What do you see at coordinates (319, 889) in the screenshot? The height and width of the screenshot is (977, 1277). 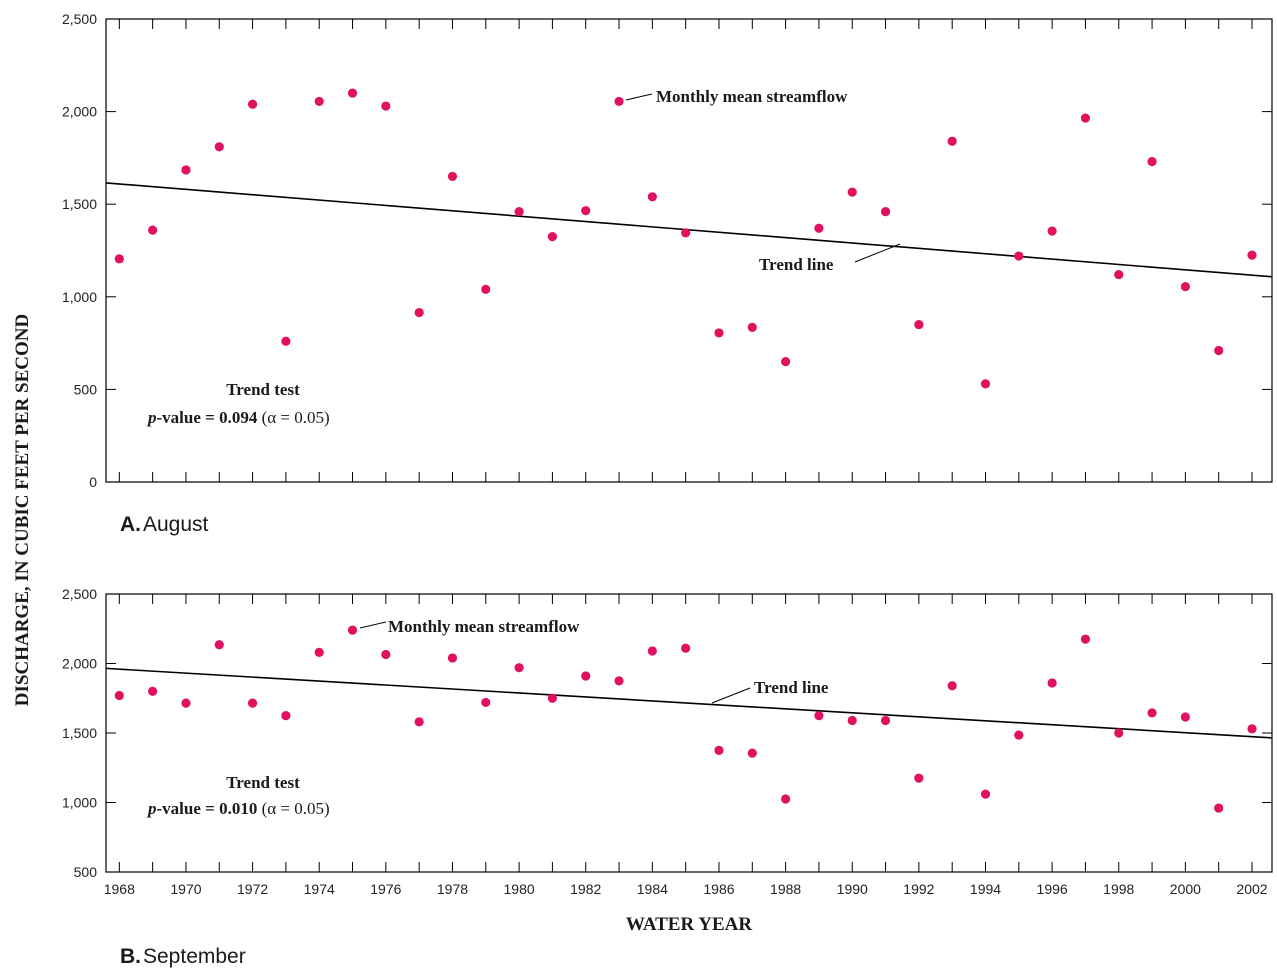 I see `x-tick-label: 1974` at bounding box center [319, 889].